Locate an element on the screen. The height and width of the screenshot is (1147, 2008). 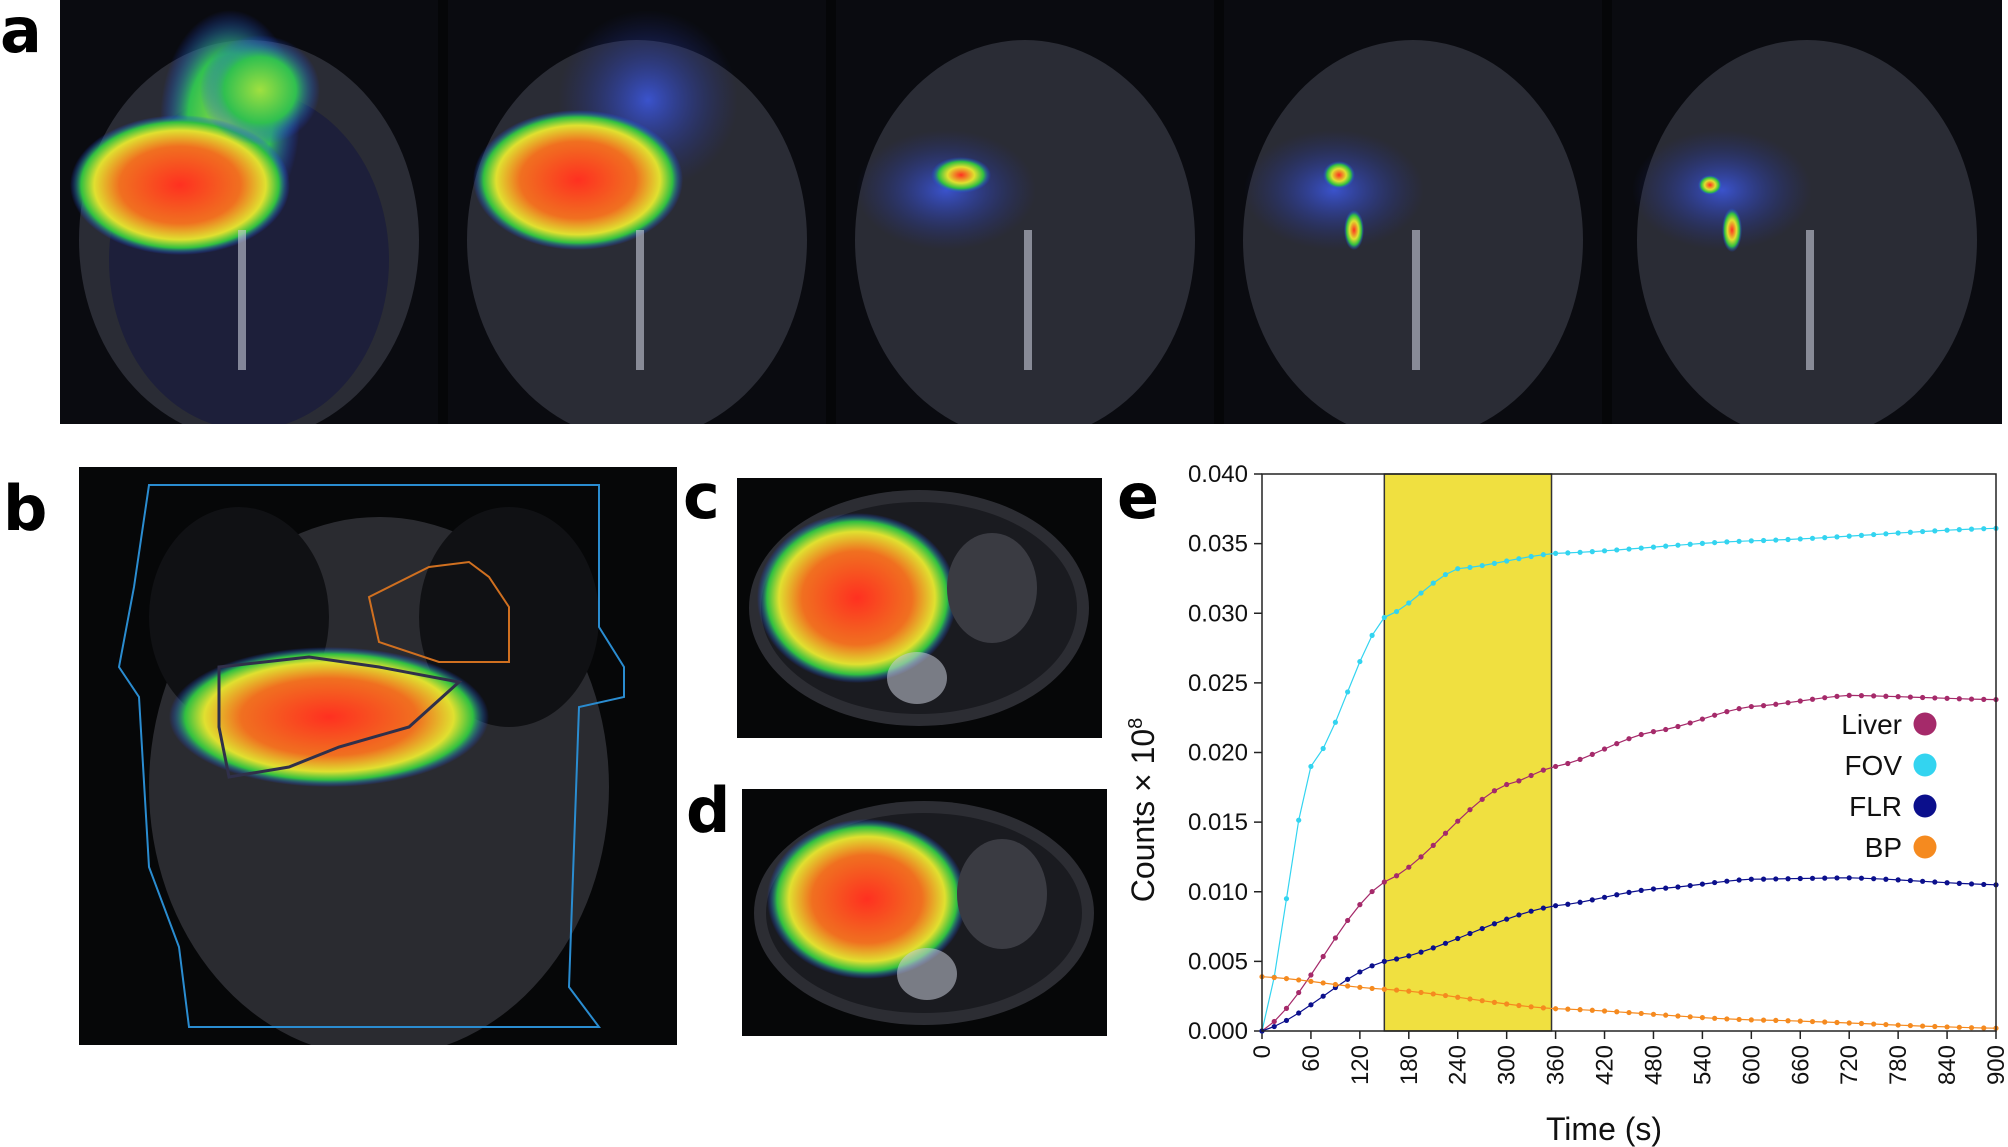
series-liver is located at coordinates (1629, 863).